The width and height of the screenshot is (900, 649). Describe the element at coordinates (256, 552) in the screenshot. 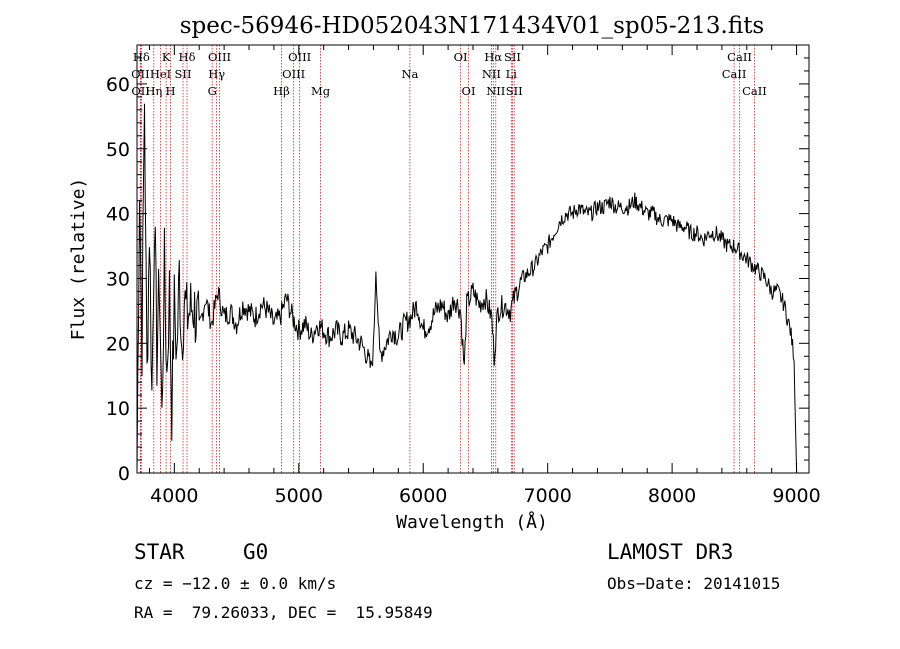

I see `subclass-label: G0` at that location.